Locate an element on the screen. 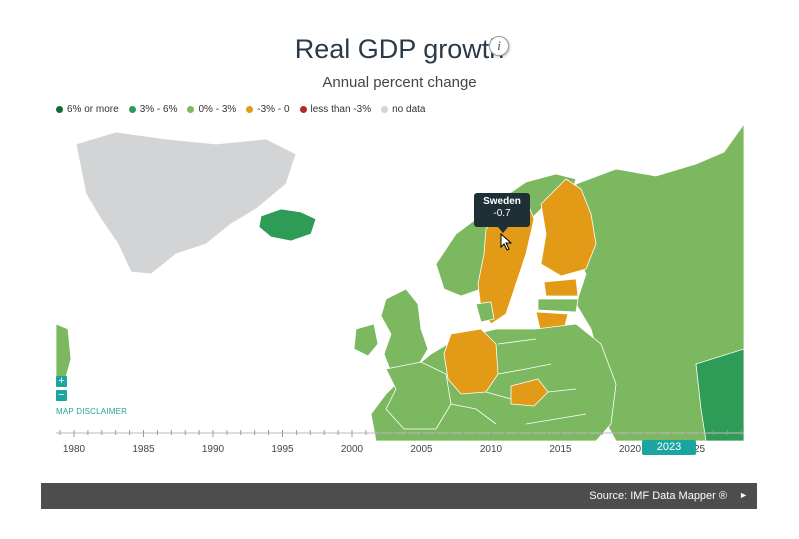  france-region is located at coordinates (418, 395).